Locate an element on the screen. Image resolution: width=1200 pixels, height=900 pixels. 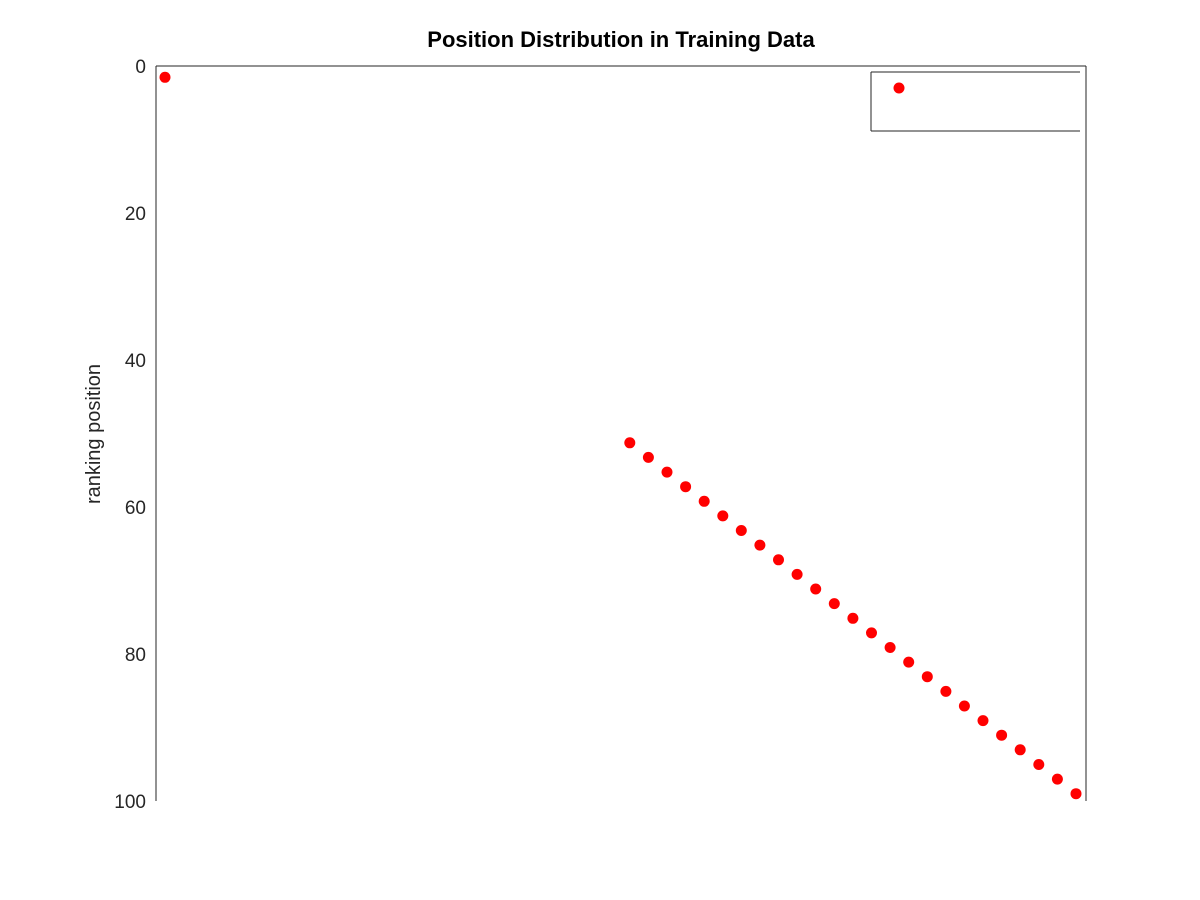
y-axis-label: ranking position is located at coordinates (94, 434).